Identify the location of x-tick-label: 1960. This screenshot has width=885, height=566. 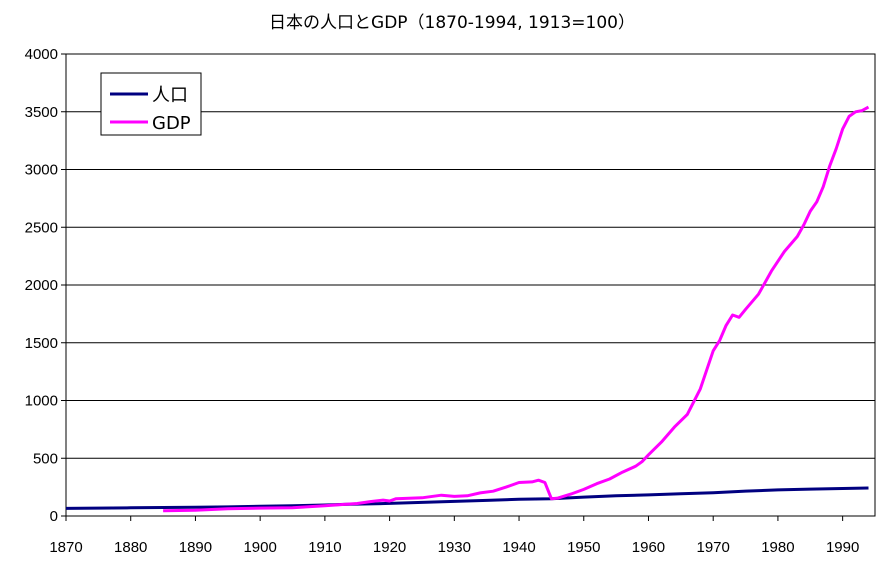
(648, 547).